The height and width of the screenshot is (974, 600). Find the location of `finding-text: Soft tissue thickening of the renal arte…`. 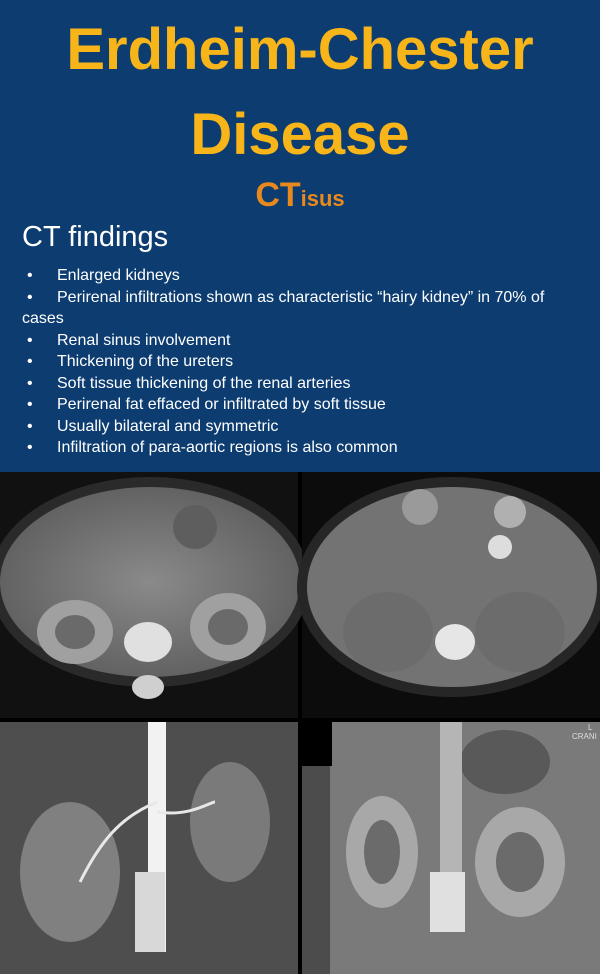

finding-text: Soft tissue thickening of the renal arte… is located at coordinates (204, 383).